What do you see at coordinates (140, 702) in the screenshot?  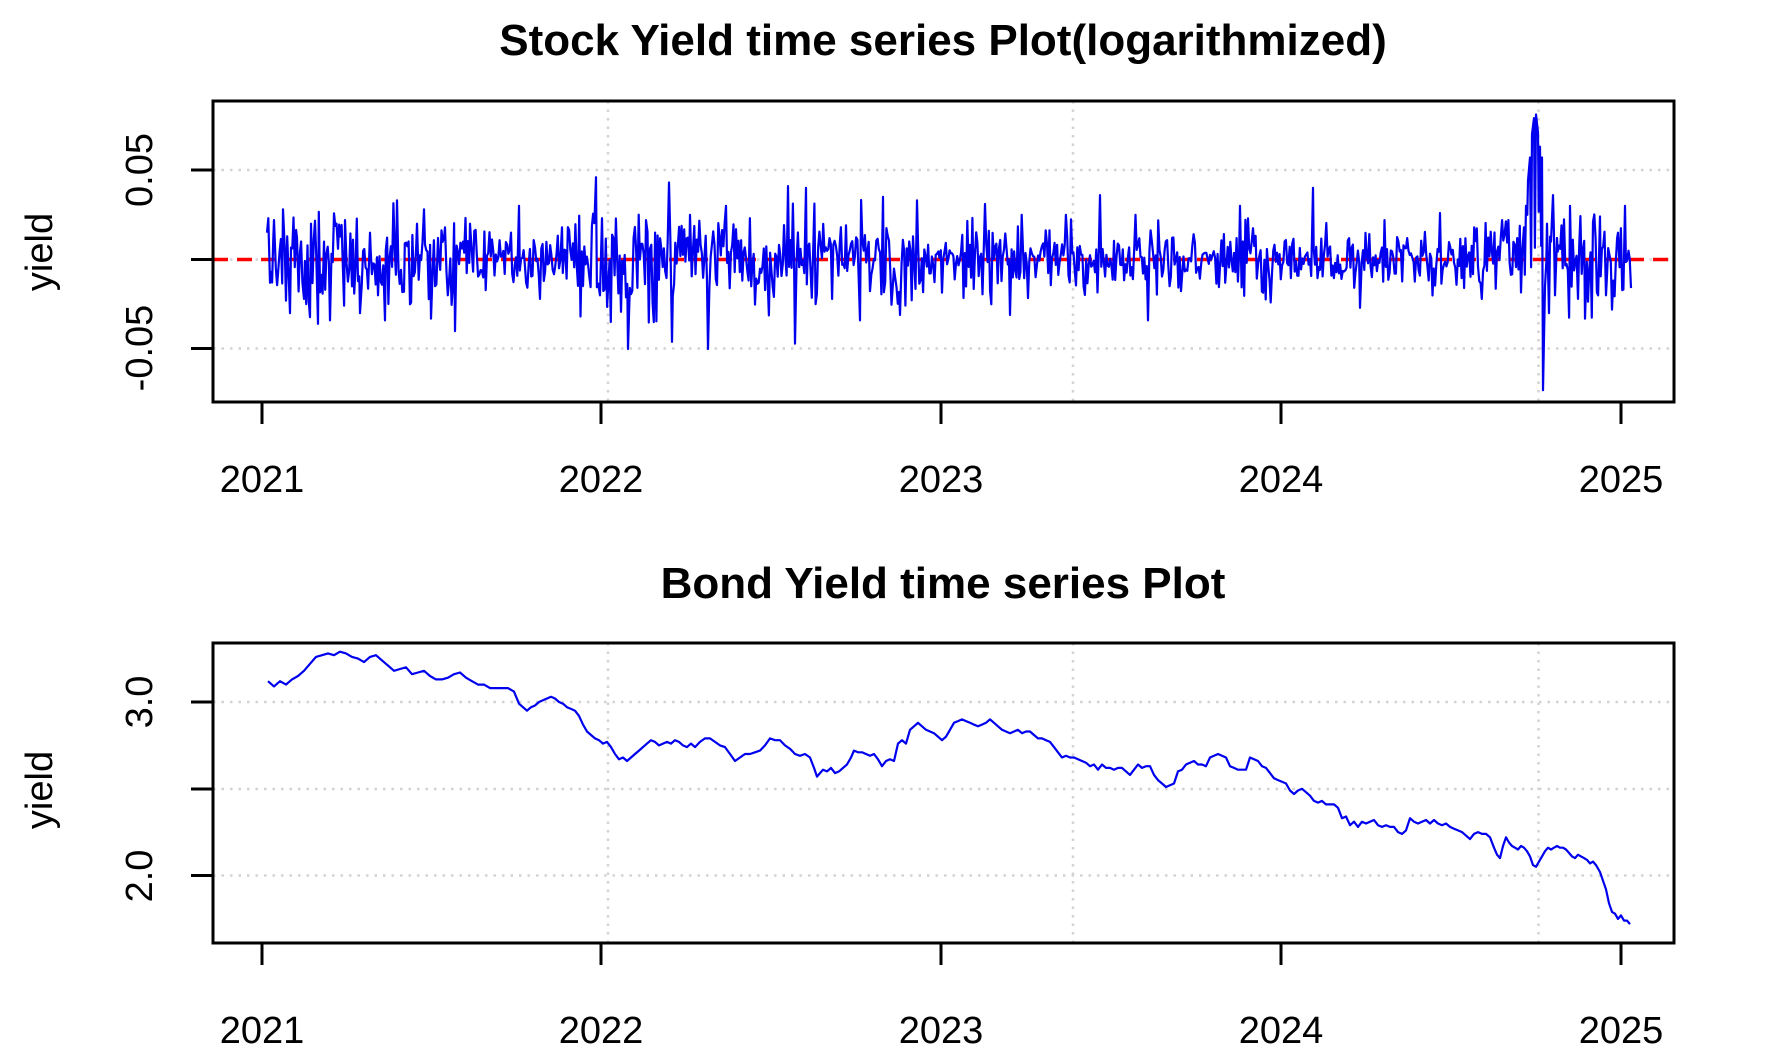 I see `bond-y-tick-label-upper: 3.0` at bounding box center [140, 702].